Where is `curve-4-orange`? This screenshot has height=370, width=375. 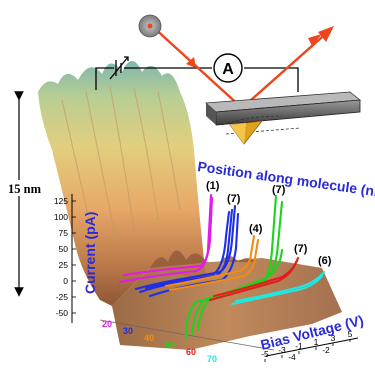
curve-4-orange is located at coordinates (212, 263).